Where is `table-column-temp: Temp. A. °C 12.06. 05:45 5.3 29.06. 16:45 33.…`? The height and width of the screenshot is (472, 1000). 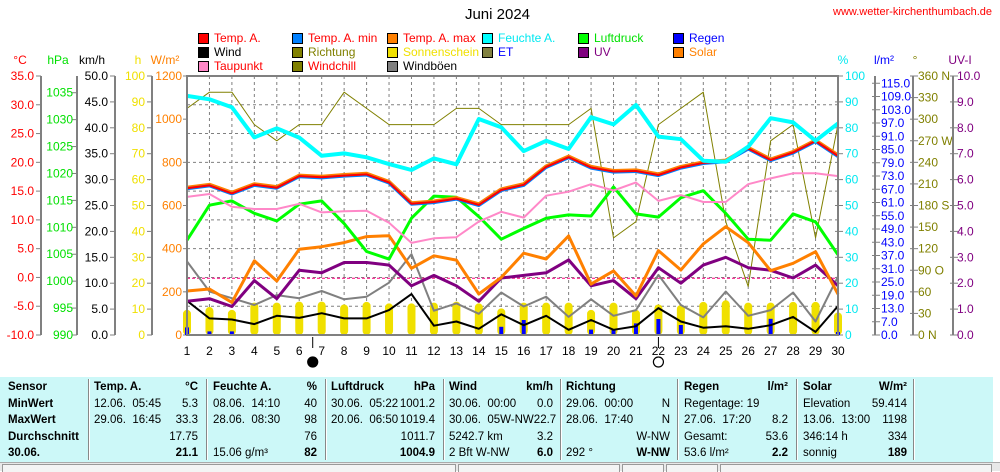
table-column-temp: Temp. A. °C 12.06. 05:45 5.3 29.06. 16:45 33.… is located at coordinates (146, 422).